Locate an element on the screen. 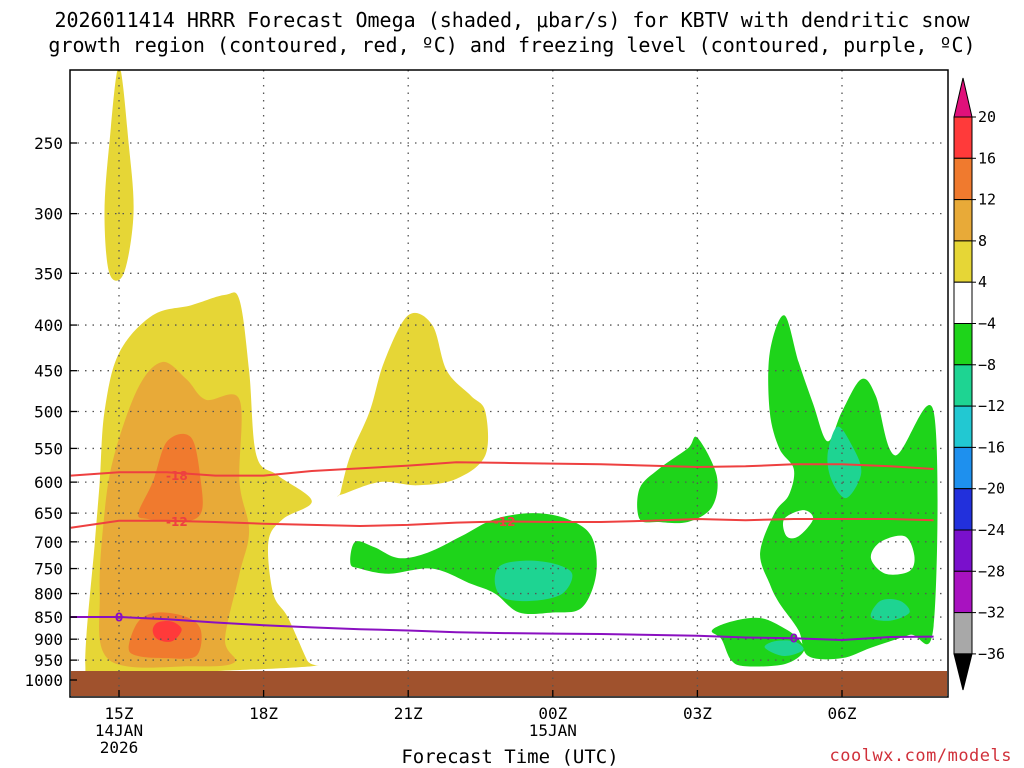 This screenshot has width=1024, height=768. x-tick-date-00Z: 15JAN is located at coordinates (553, 730).